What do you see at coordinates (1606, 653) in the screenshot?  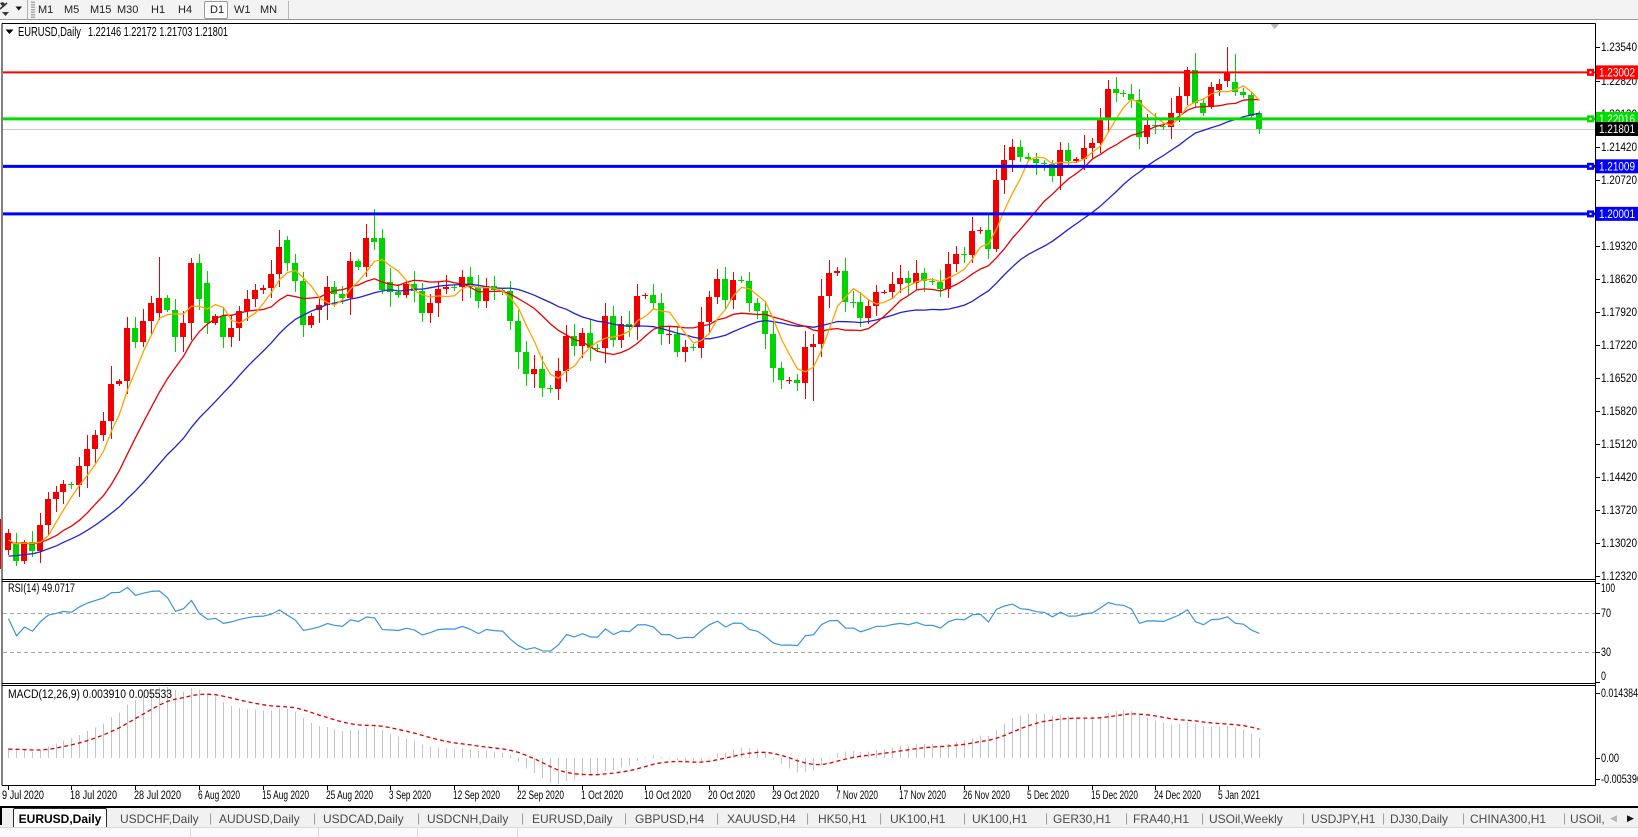 I see `svg-text: 30` at bounding box center [1606, 653].